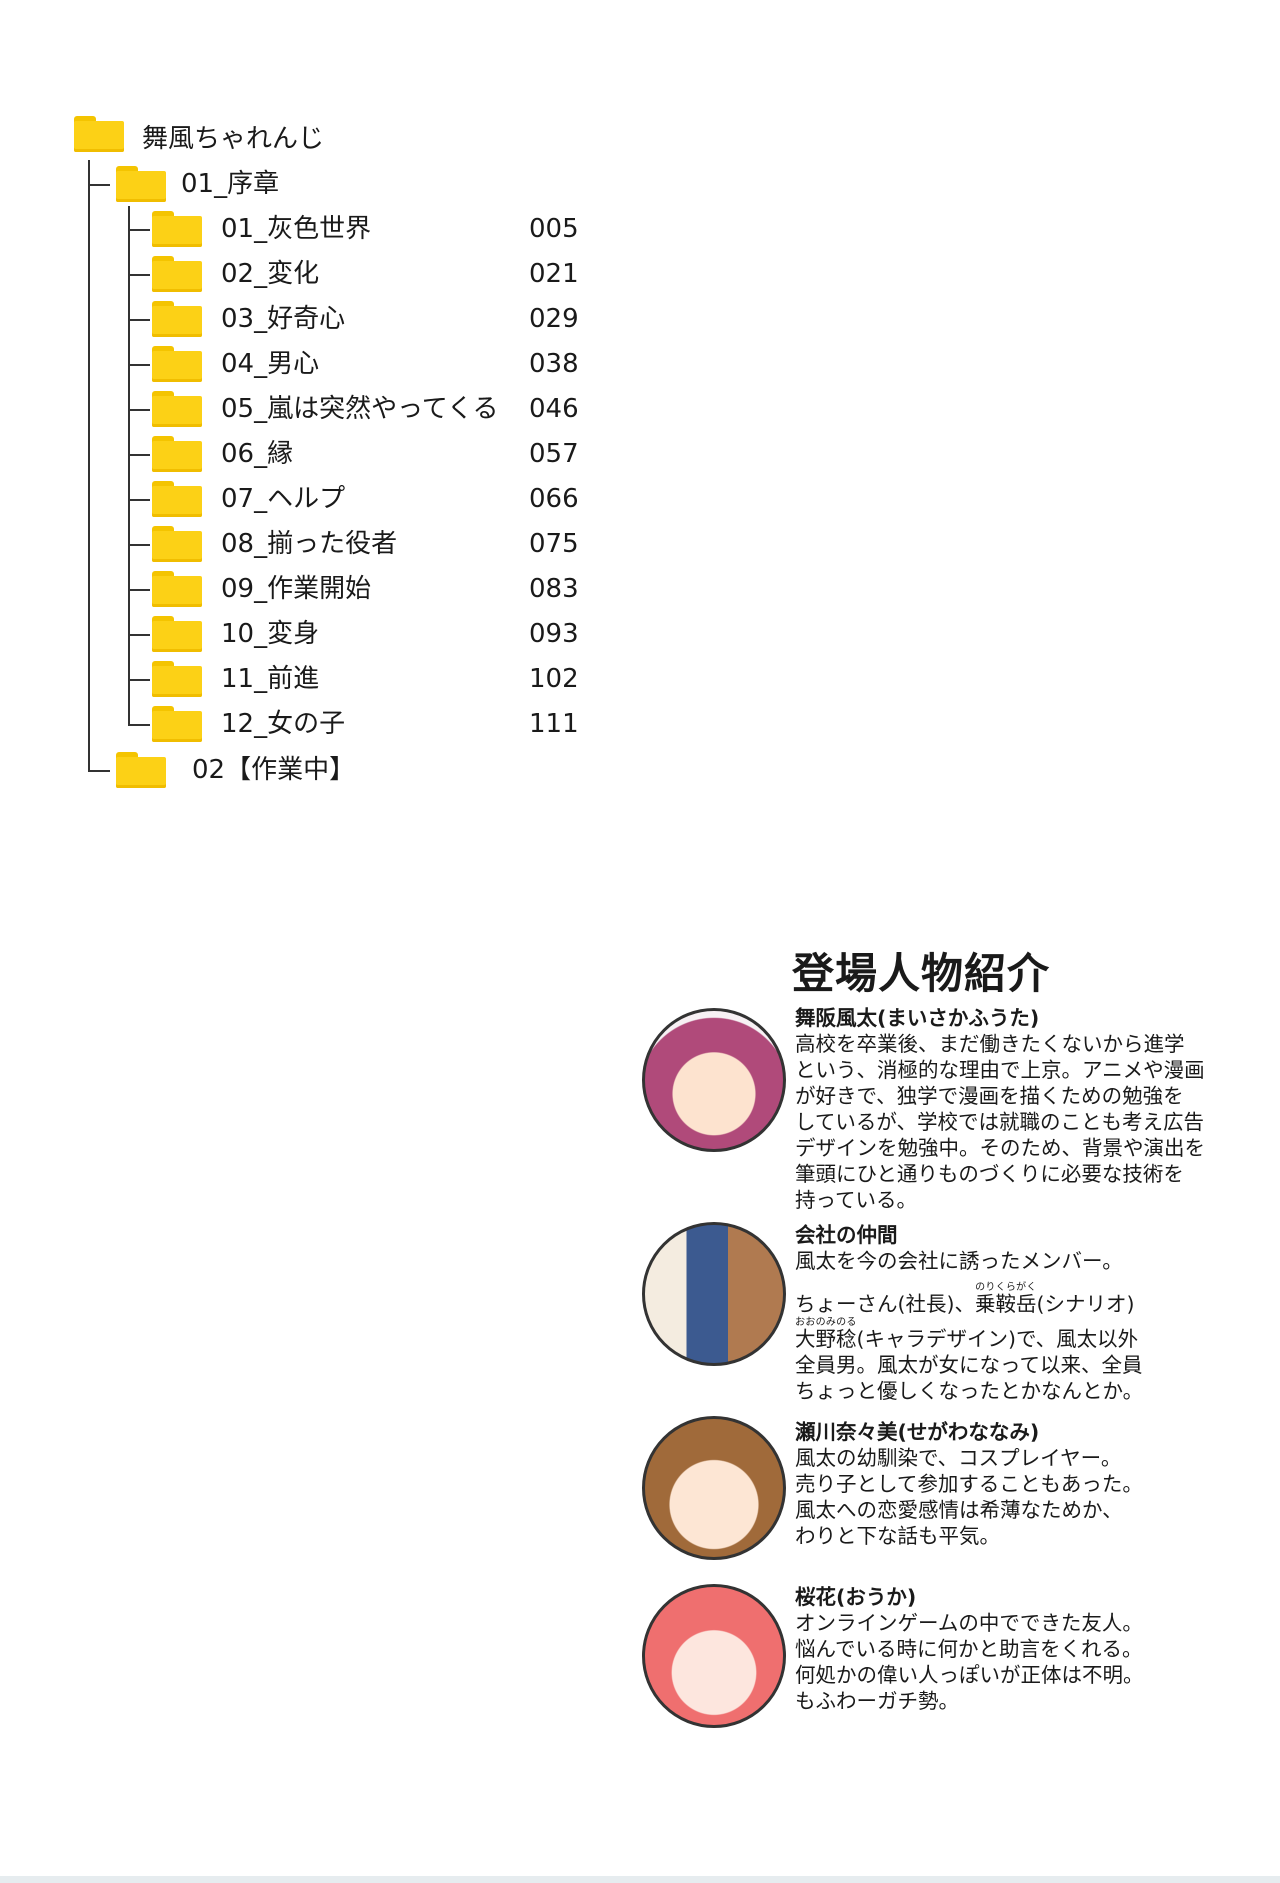  What do you see at coordinates (554, 274) in the screenshot?
I see `chapter-page-number: 021` at bounding box center [554, 274].